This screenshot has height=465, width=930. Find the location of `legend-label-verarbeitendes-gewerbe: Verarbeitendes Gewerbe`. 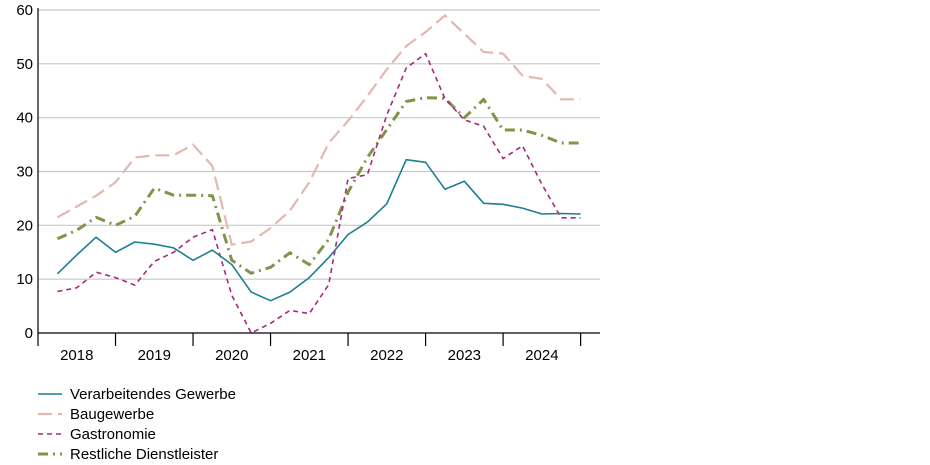

legend-label-verarbeitendes-gewerbe: Verarbeitendes Gewerbe is located at coordinates (153, 394).